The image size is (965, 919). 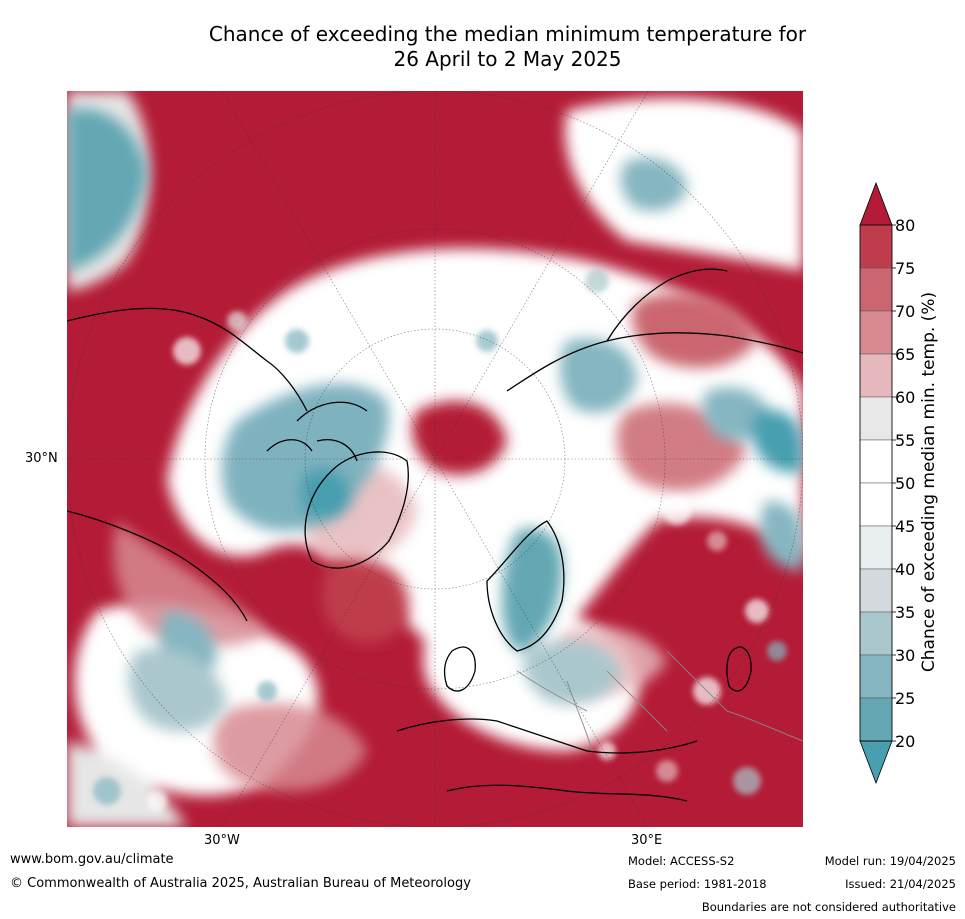 I want to click on colorbar-tick-label: 70, so click(x=905, y=311).